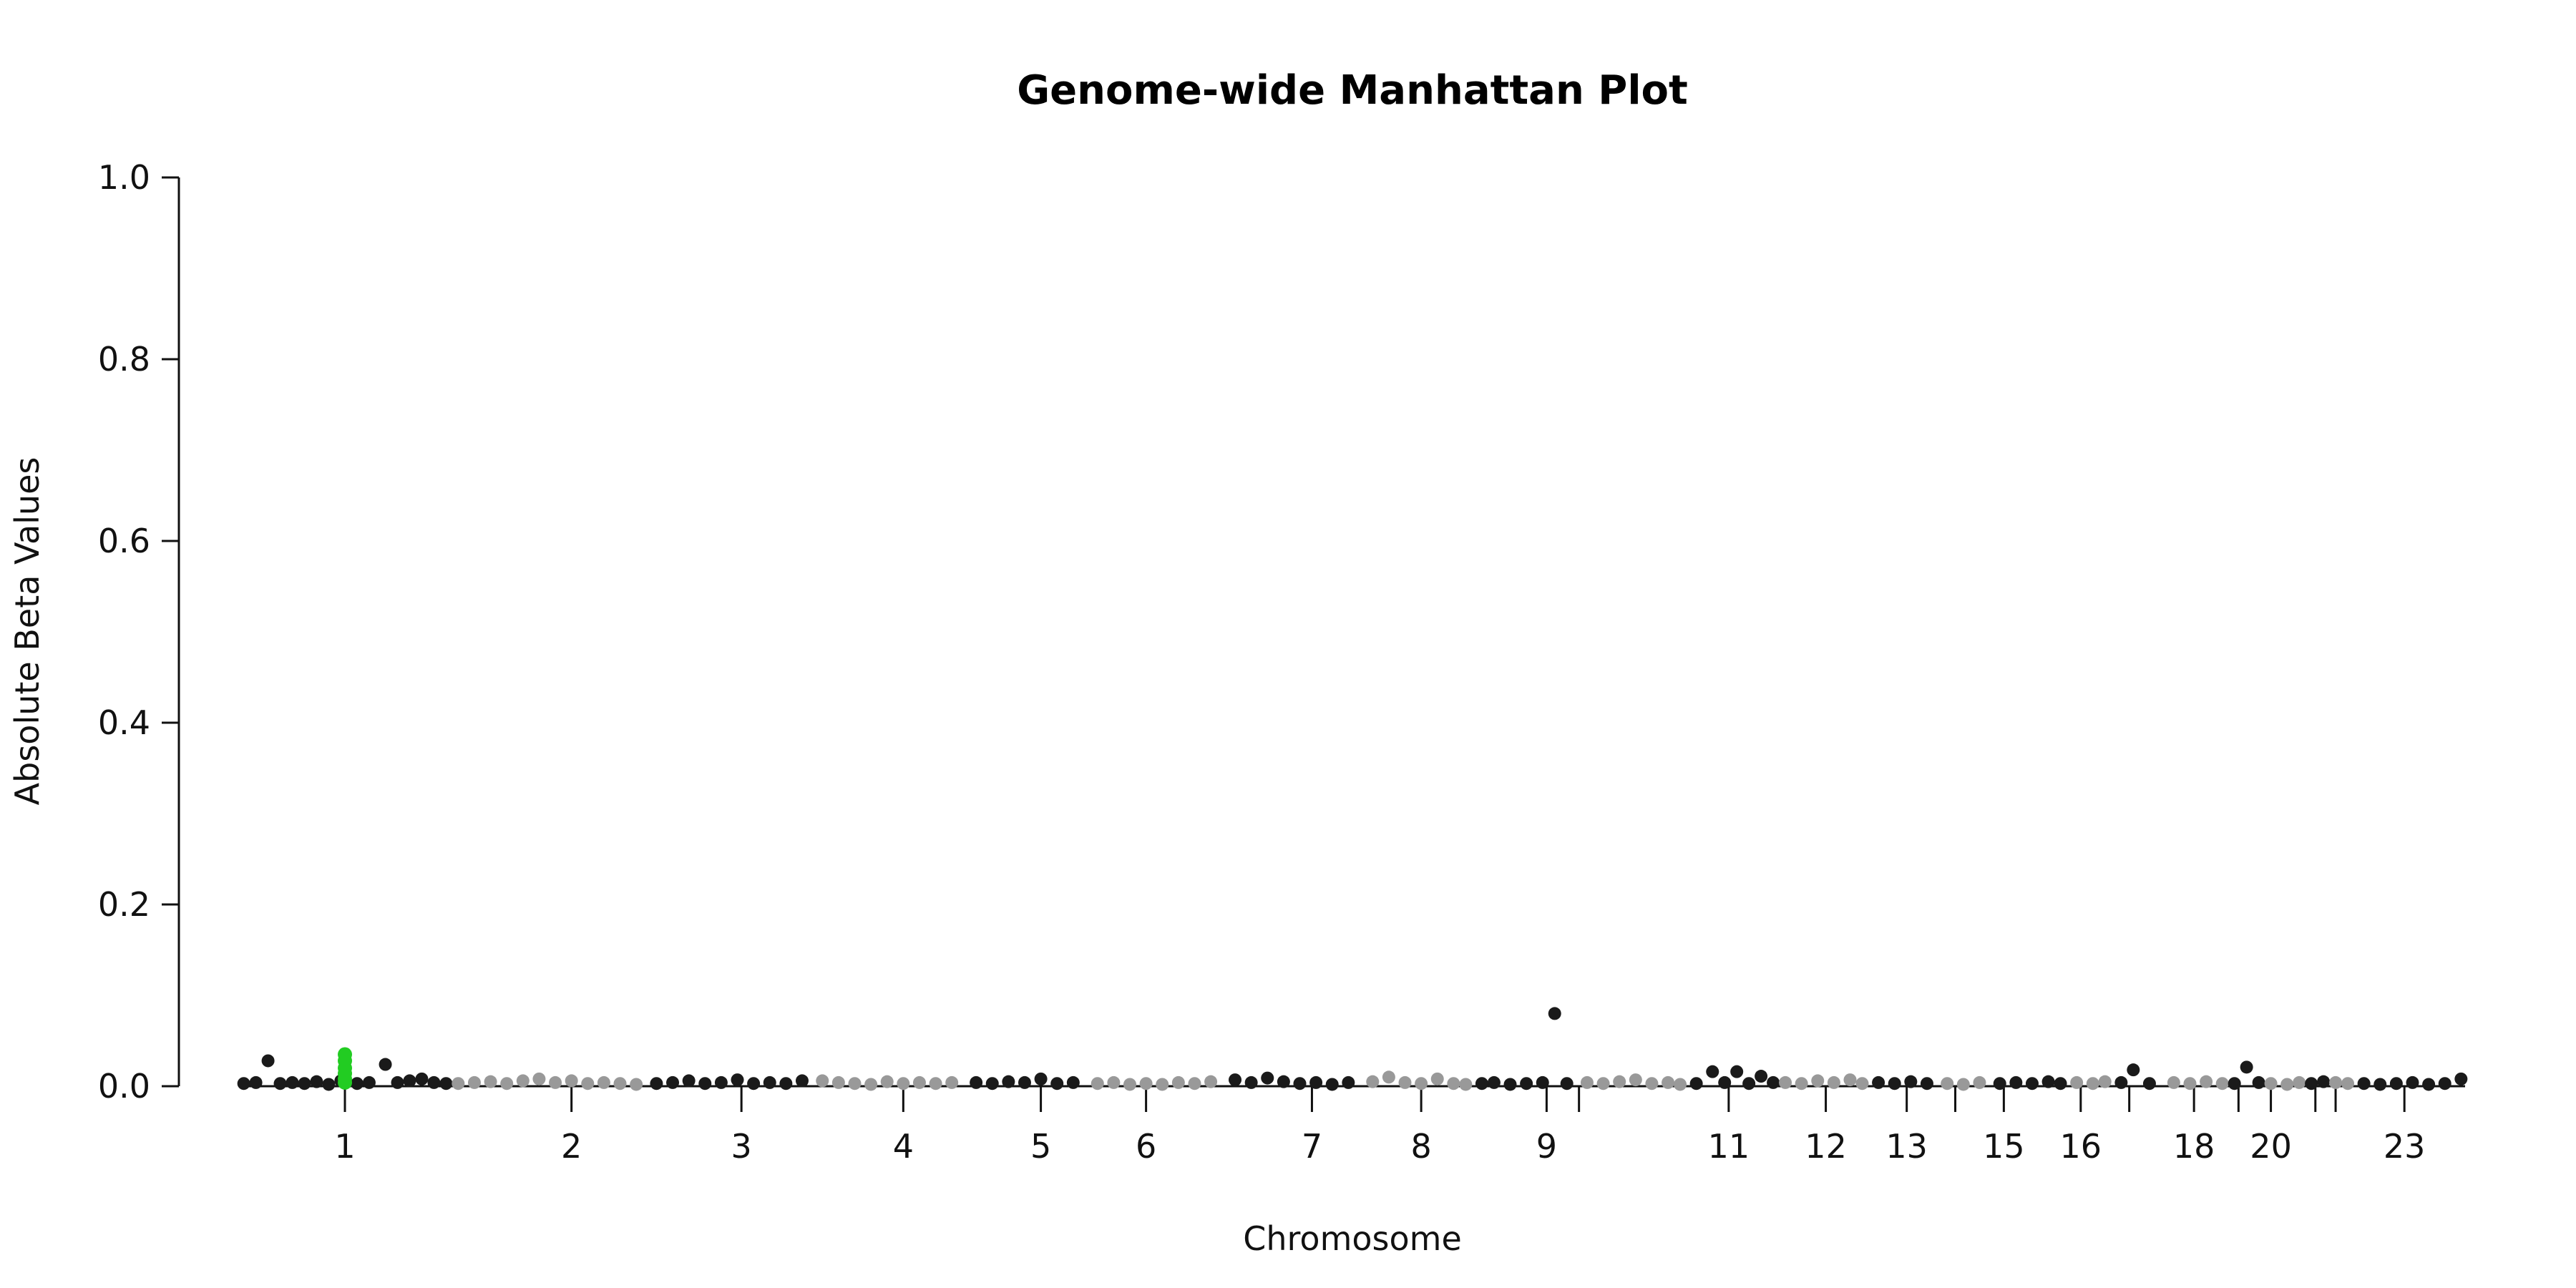 This screenshot has height=1288, width=2576. What do you see at coordinates (1906, 1146) in the screenshot?
I see `x-tick-label: 13` at bounding box center [1906, 1146].